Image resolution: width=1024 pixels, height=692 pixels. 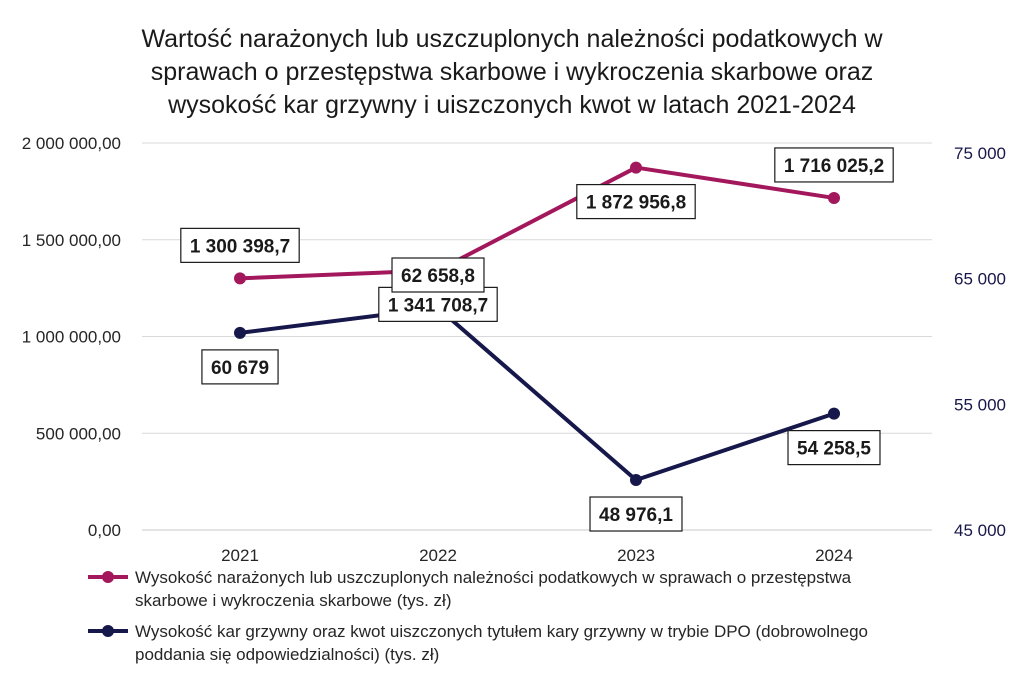 I want to click on left-axis-tick-label: 1 000 000,00, so click(x=71, y=337).